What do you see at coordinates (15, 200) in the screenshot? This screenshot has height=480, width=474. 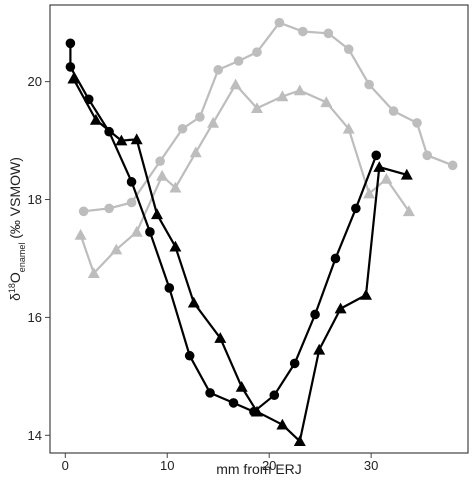 I see `y-axis-title-unit: (‰ VSMOW)` at bounding box center [15, 200].